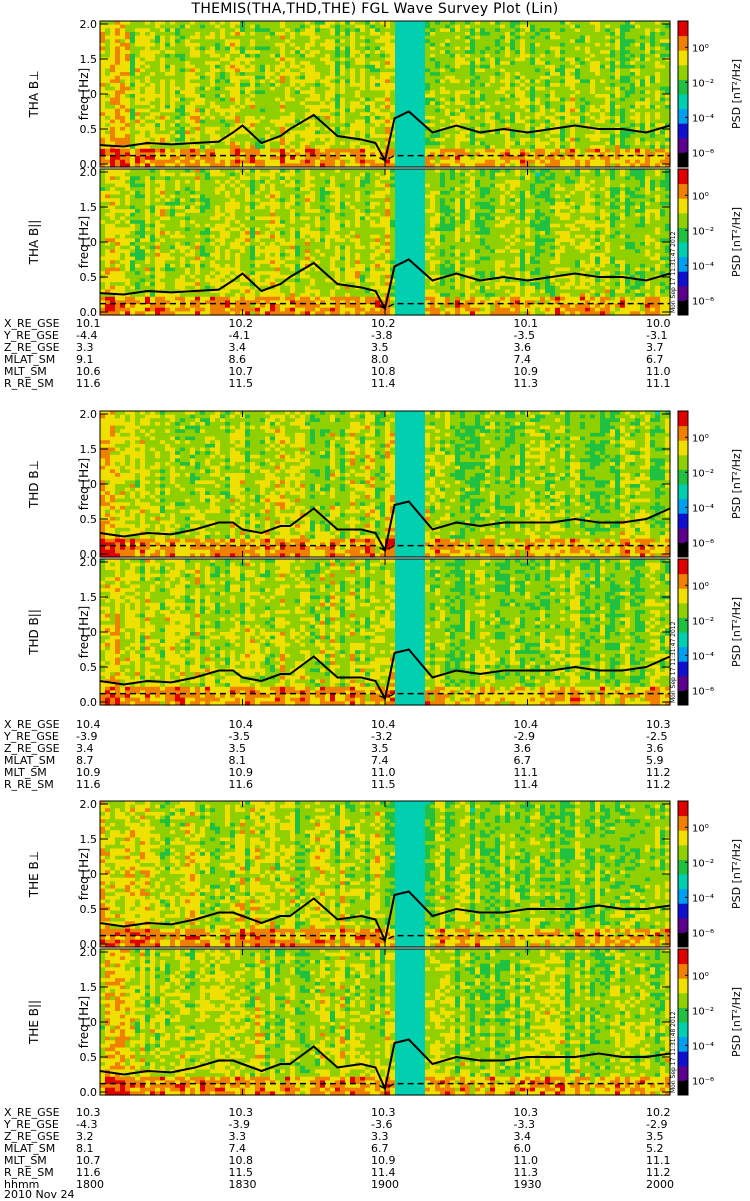 This screenshot has width=750, height=1201. Describe the element at coordinates (385, 1185) in the screenshot. I see `orbit-value: 1900` at that location.